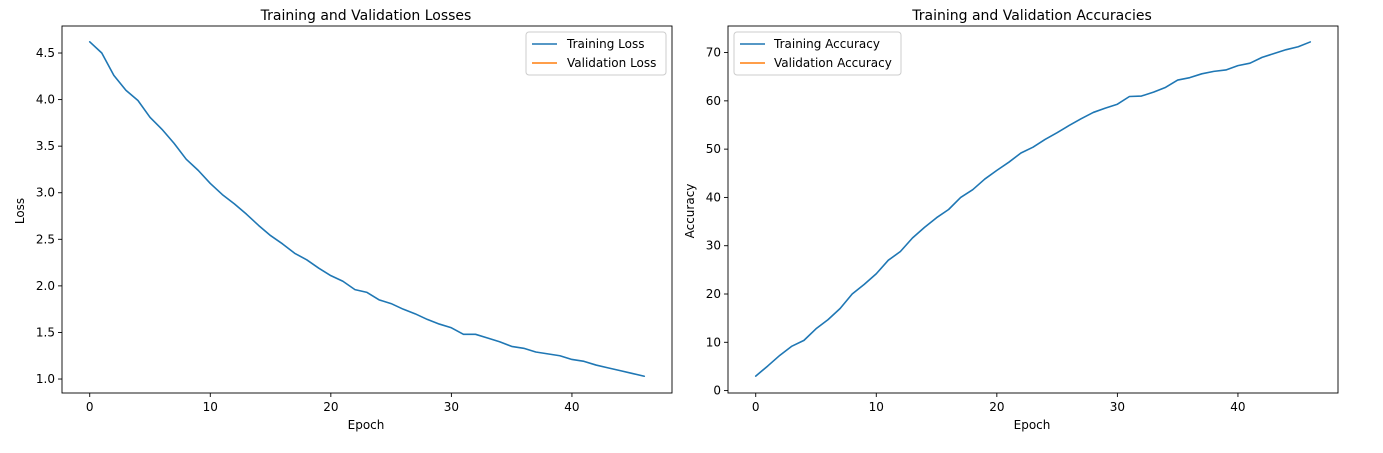  Describe the element at coordinates (210, 407) in the screenshot. I see `loss-x-tick-label: 10` at that location.